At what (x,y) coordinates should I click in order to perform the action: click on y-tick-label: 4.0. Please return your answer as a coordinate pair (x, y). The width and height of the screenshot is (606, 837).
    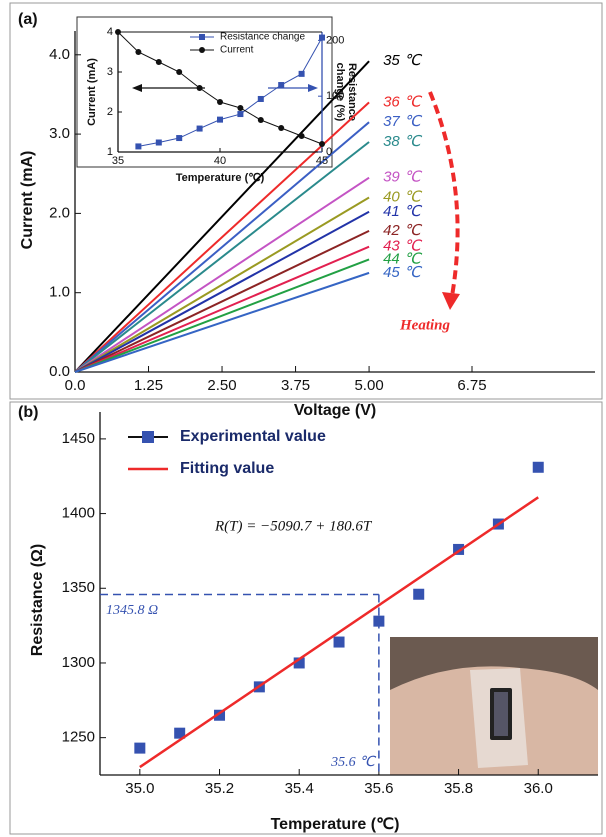
    Looking at the image, I should click on (59, 54).